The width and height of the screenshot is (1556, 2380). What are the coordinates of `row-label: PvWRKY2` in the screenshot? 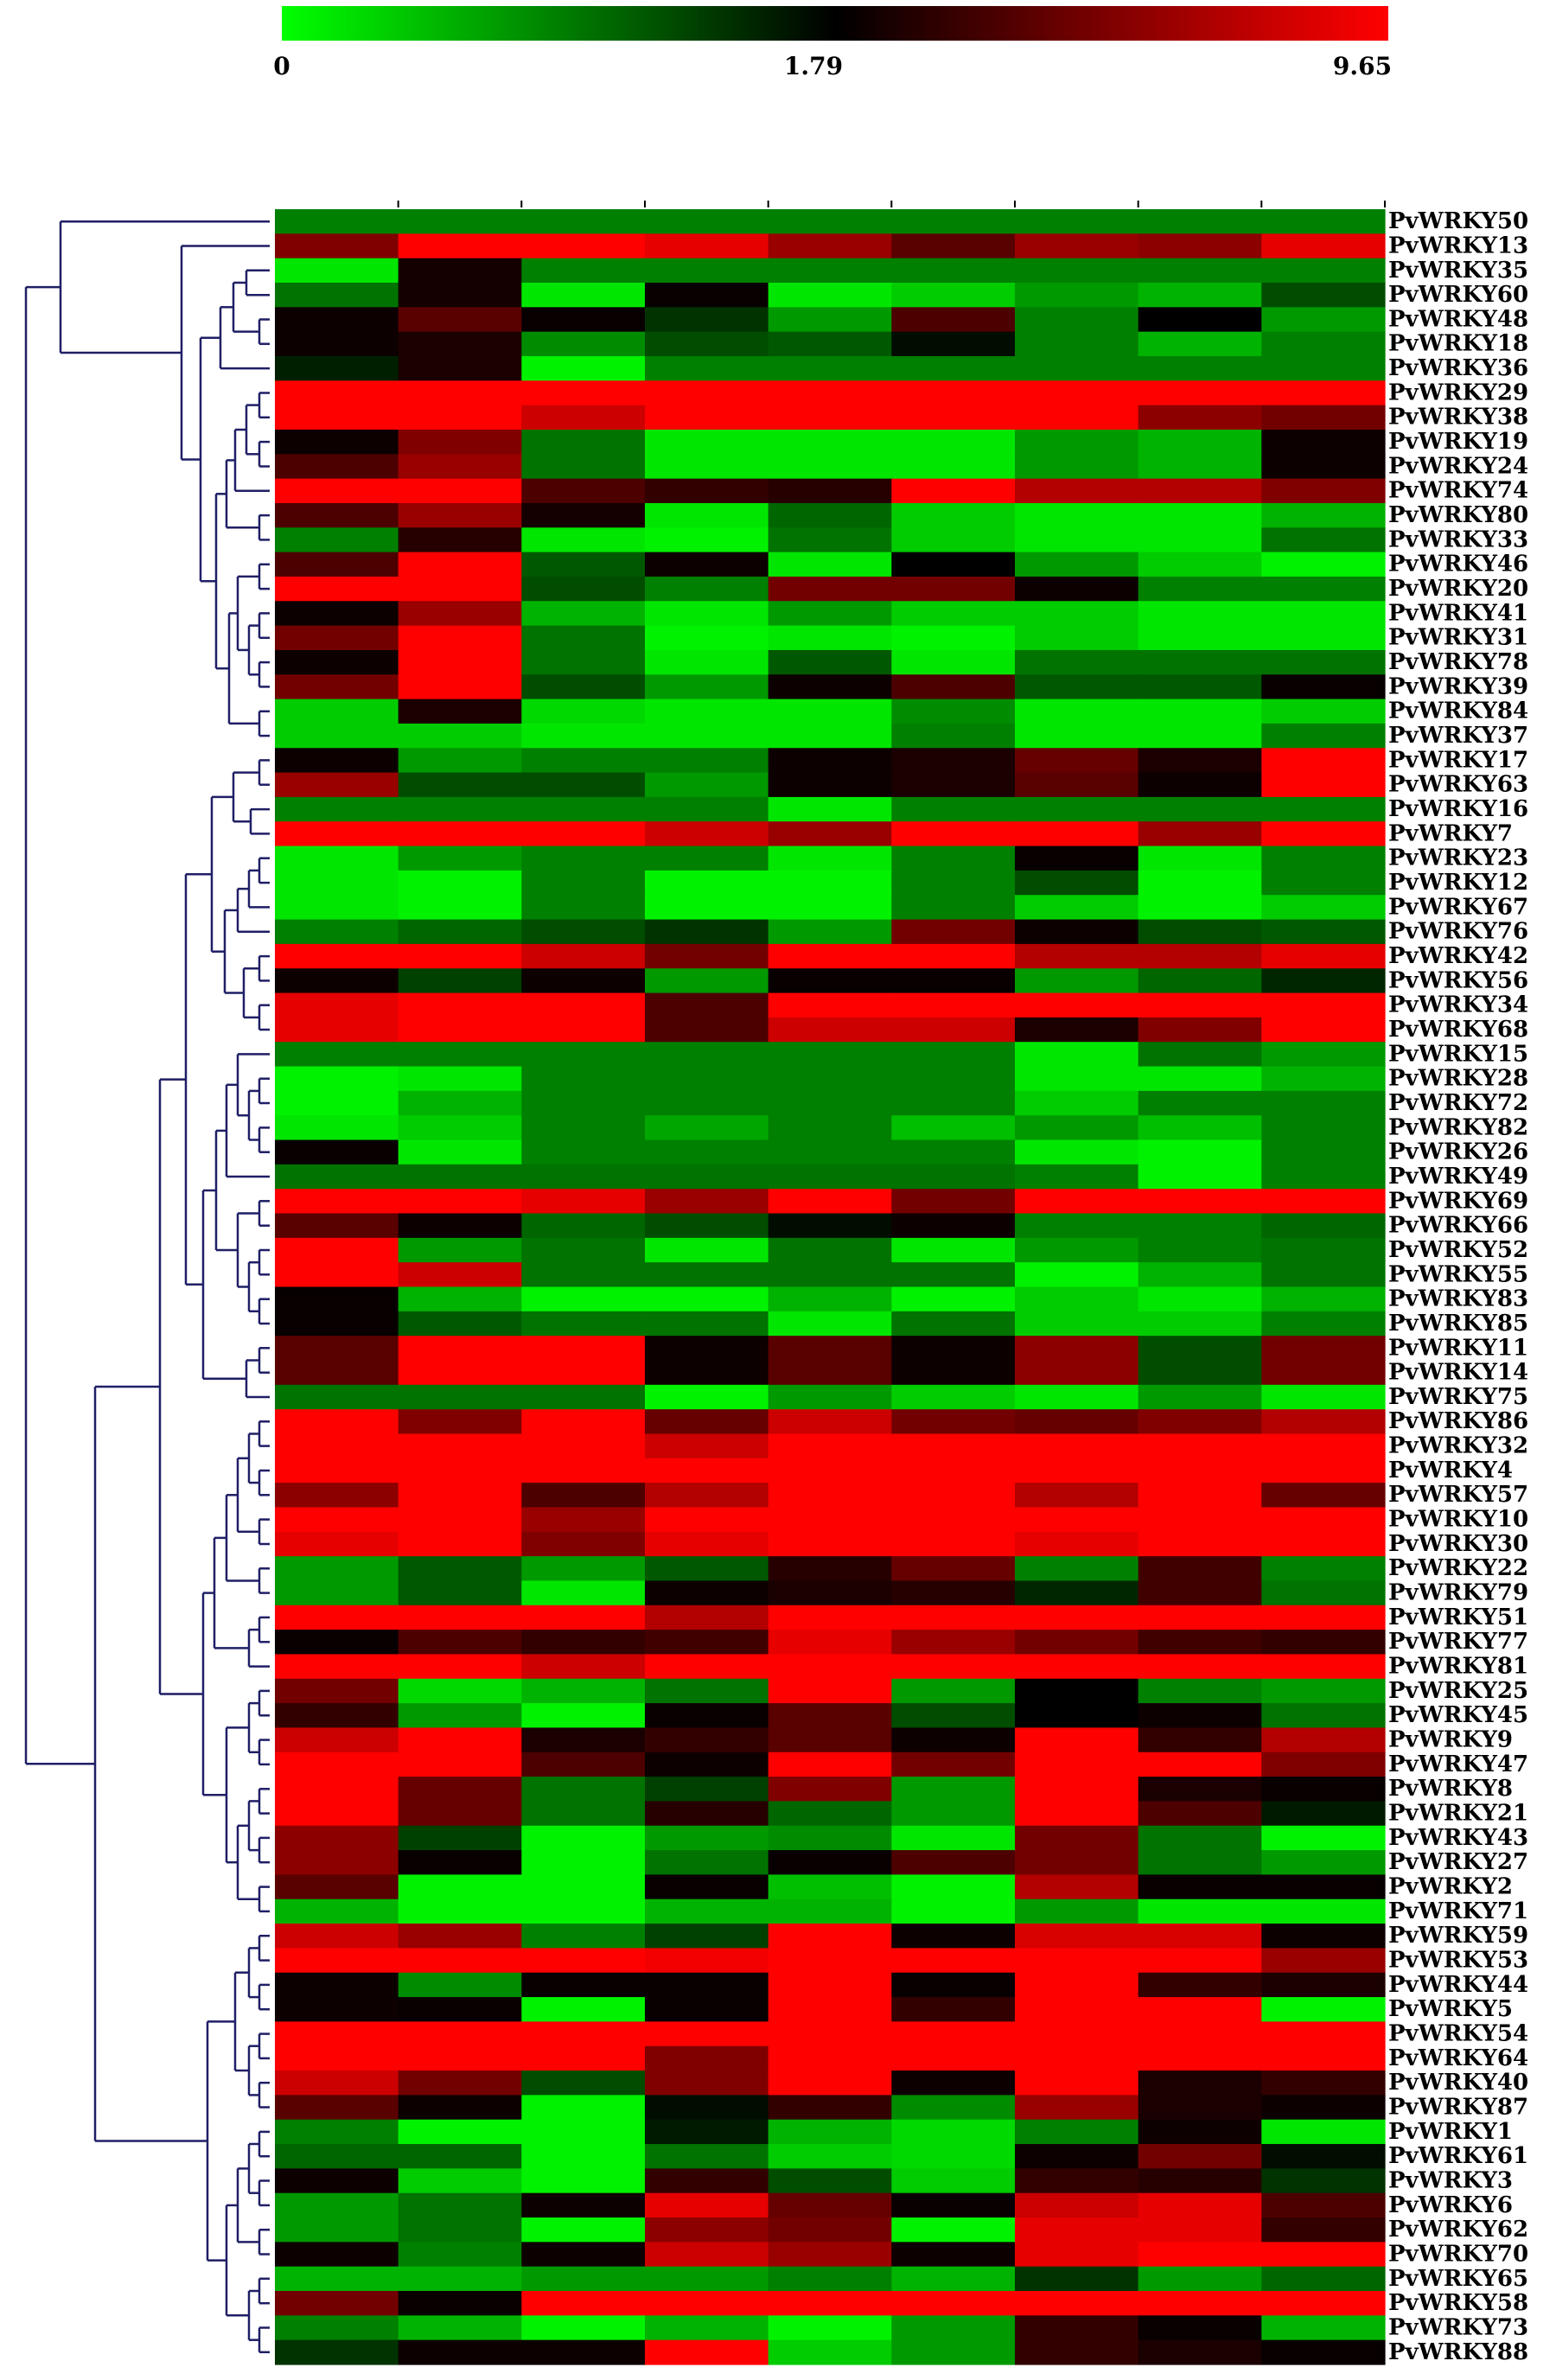 It's located at (1451, 1887).